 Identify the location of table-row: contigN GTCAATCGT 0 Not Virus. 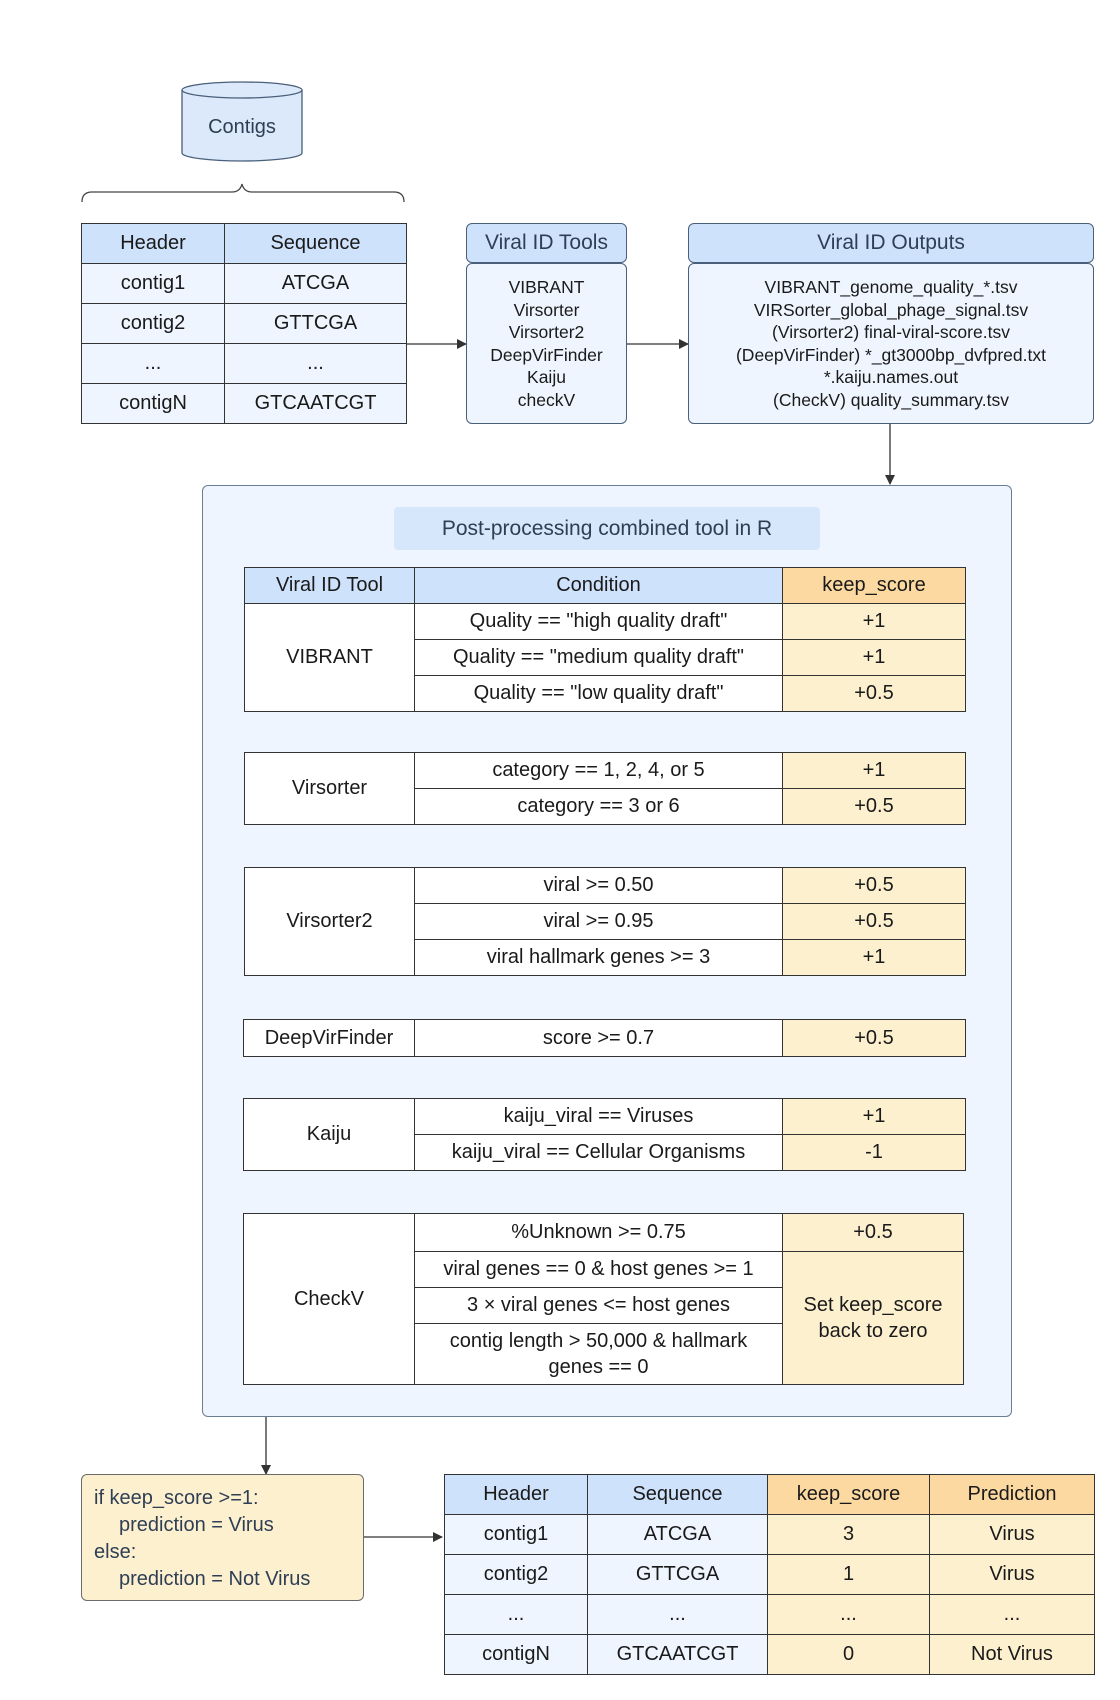
(769, 1654).